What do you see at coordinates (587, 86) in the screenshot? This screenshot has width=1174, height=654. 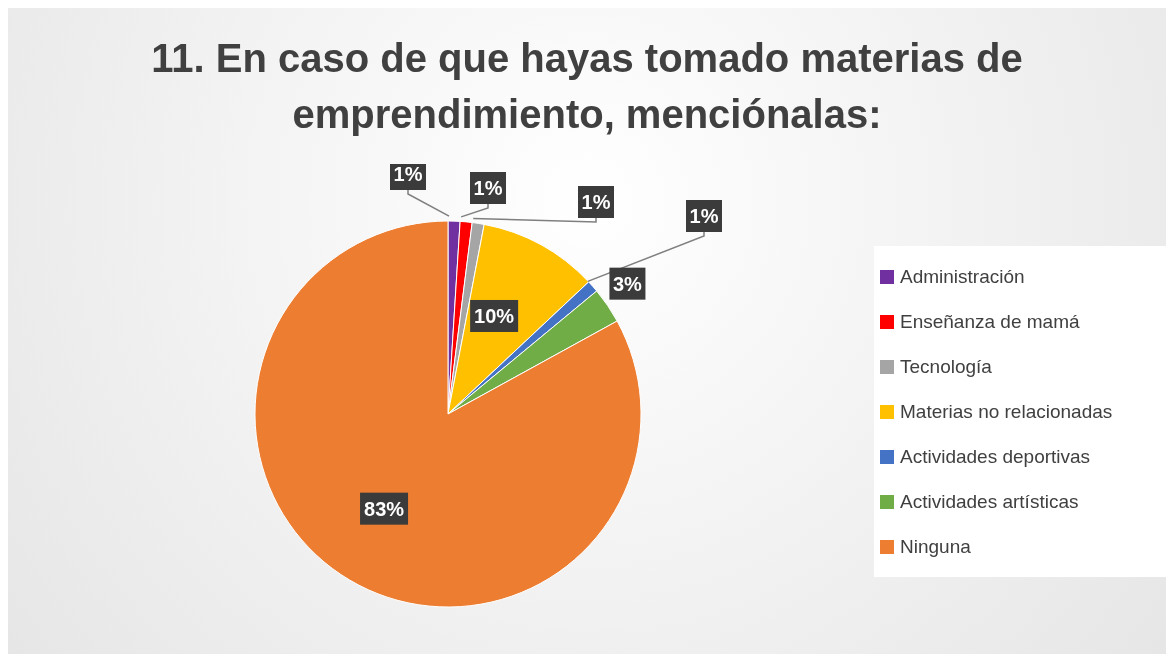 I see `chart-title: 11. En caso de que hayas tomado materias de emprendimiento, menciónalas:` at bounding box center [587, 86].